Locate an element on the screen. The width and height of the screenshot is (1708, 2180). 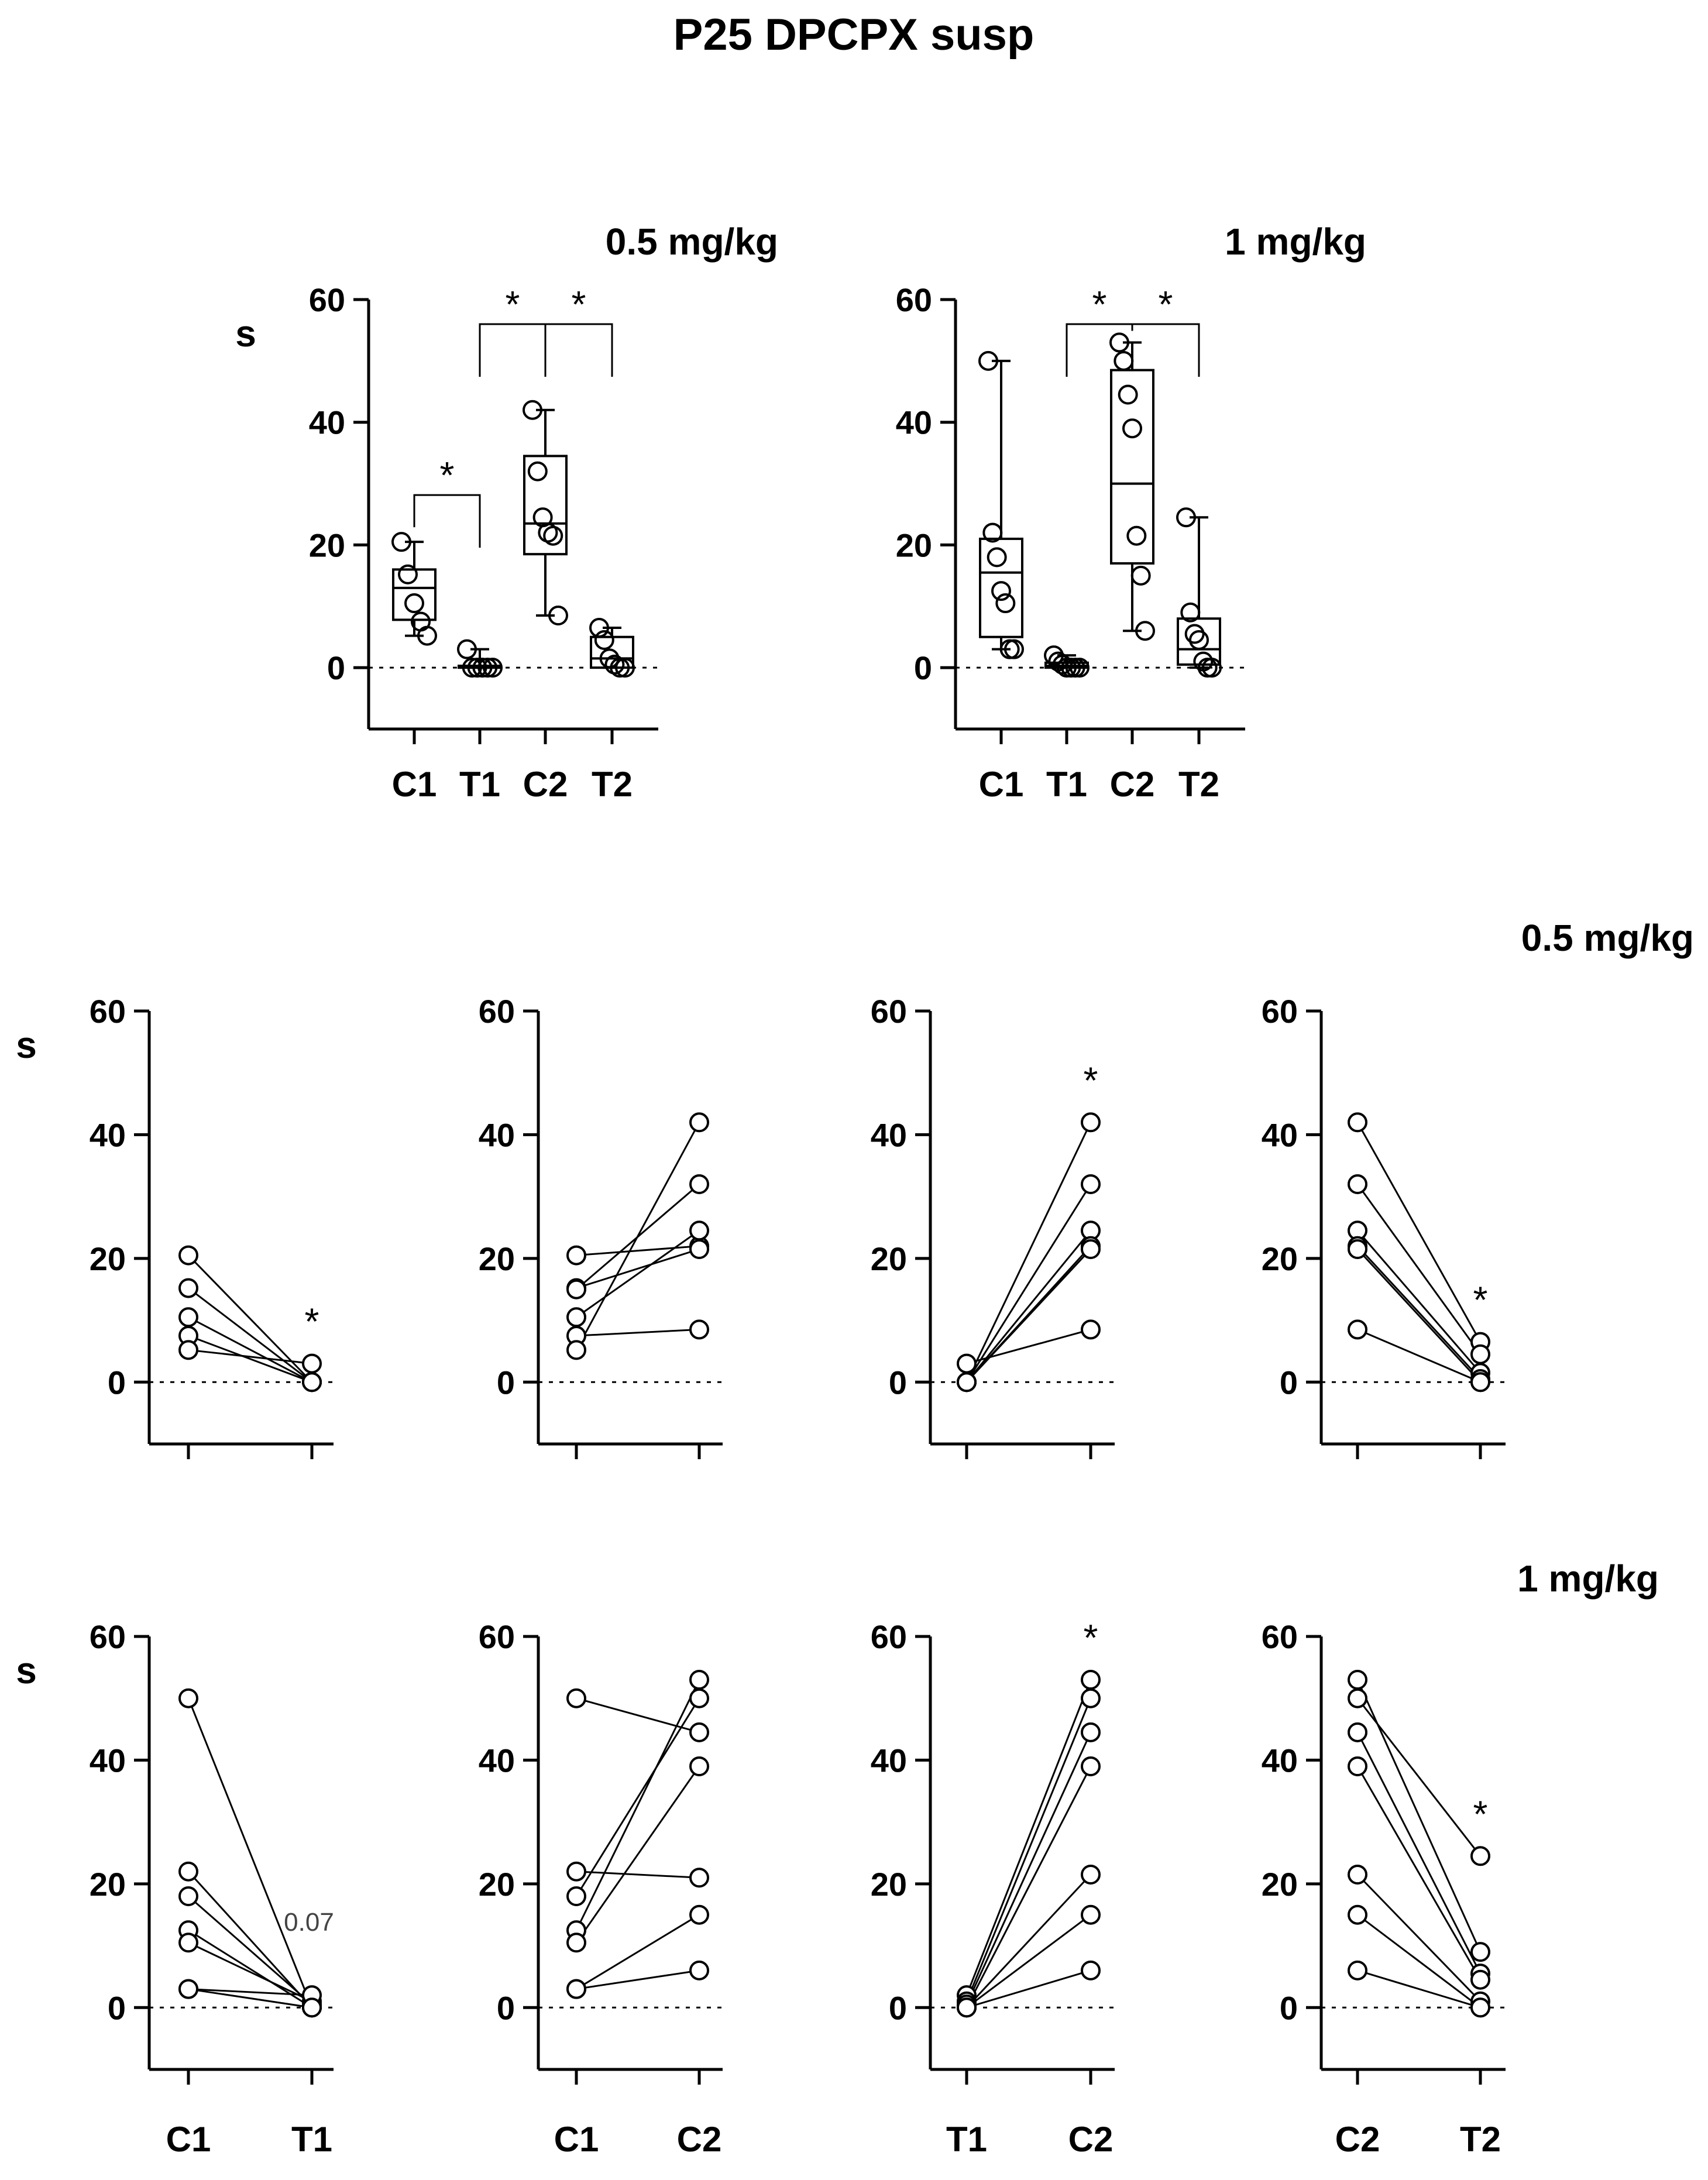
pair-high-4-axes: 0 20 40 60 is located at coordinates (1384, 1844).